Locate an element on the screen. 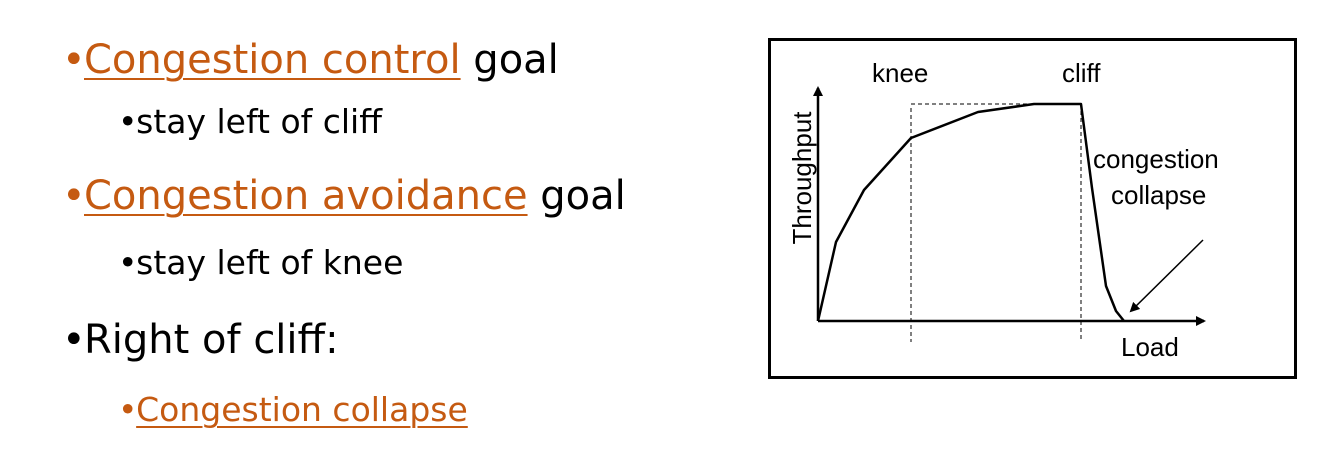  sub-bullet-stay-left-of-knee: •stay left of knee is located at coordinates (260, 263).